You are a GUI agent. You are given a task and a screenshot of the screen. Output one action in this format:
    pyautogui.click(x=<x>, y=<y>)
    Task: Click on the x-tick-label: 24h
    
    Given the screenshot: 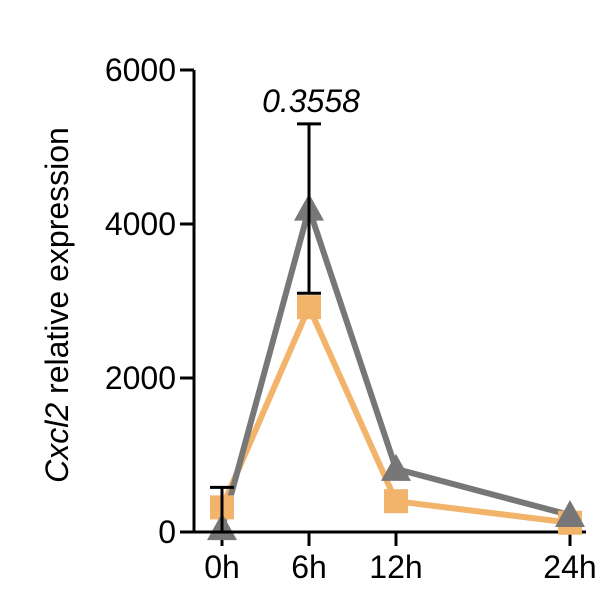 What is the action you would take?
    pyautogui.click(x=569, y=567)
    